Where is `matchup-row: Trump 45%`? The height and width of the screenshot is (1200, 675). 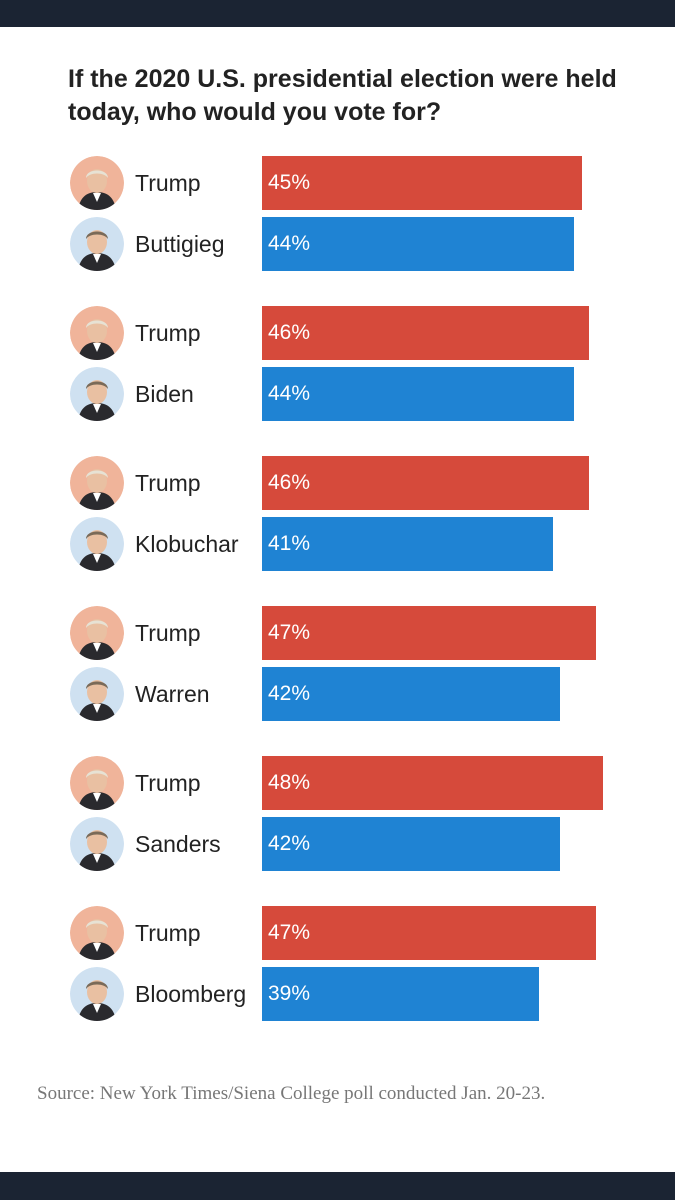 matchup-row: Trump 45% is located at coordinates (337, 183).